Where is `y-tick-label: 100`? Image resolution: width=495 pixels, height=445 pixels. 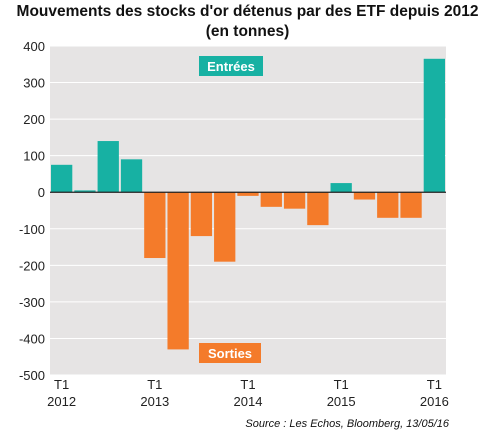 y-tick-label: 100 is located at coordinates (34, 156).